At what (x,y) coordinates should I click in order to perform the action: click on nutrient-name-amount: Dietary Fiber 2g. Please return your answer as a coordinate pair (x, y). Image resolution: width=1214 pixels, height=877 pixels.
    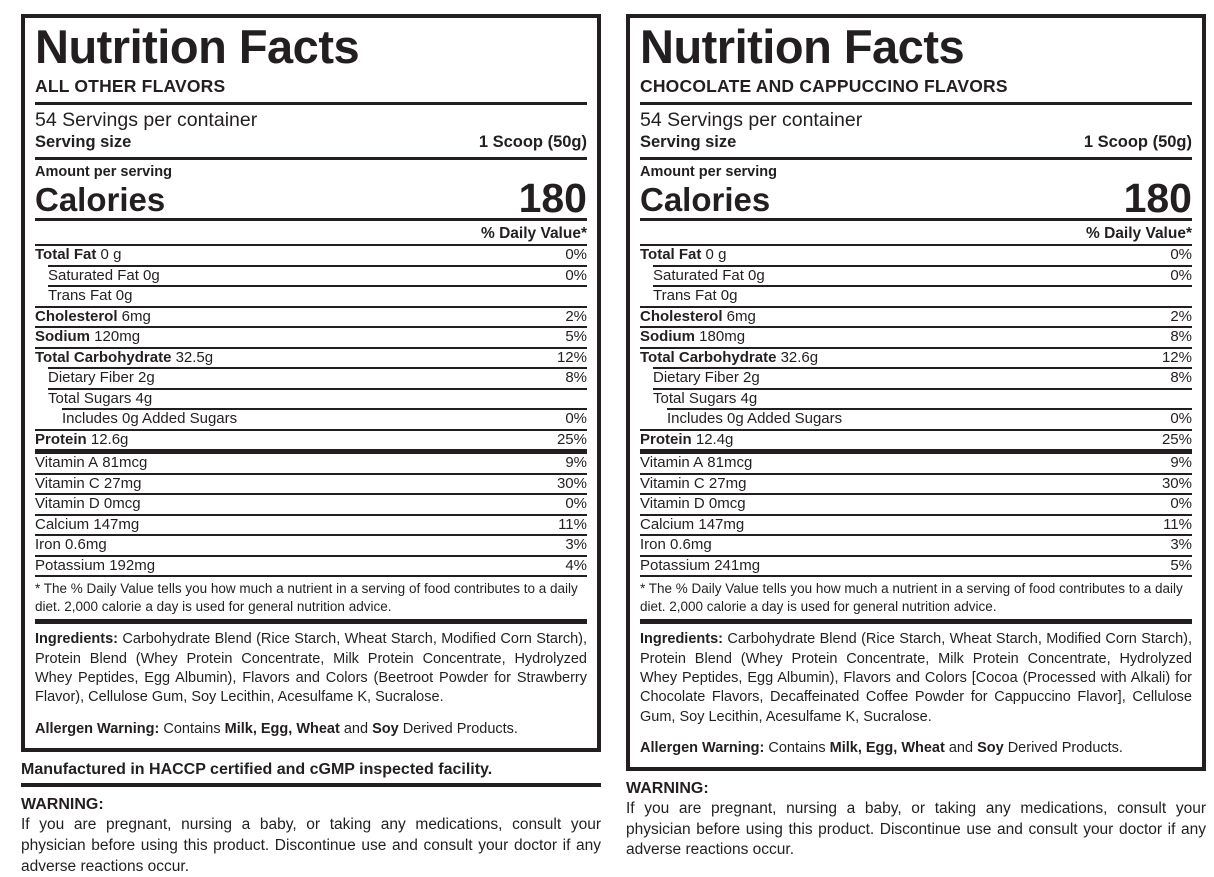
    Looking at the image, I should click on (706, 378).